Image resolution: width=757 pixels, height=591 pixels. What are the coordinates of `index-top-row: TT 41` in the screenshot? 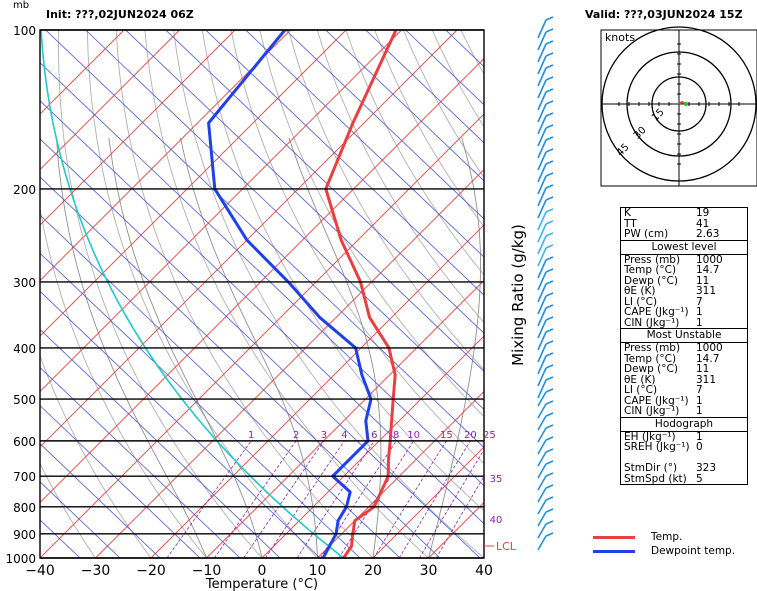 It's located at (684, 224).